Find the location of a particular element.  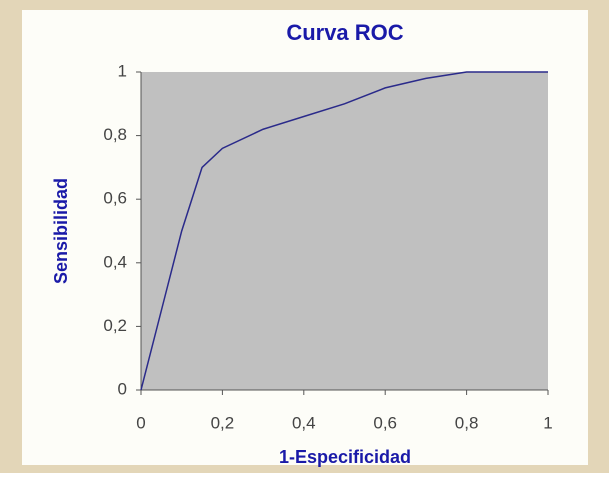

chart-title: Curva ROC is located at coordinates (344, 32).